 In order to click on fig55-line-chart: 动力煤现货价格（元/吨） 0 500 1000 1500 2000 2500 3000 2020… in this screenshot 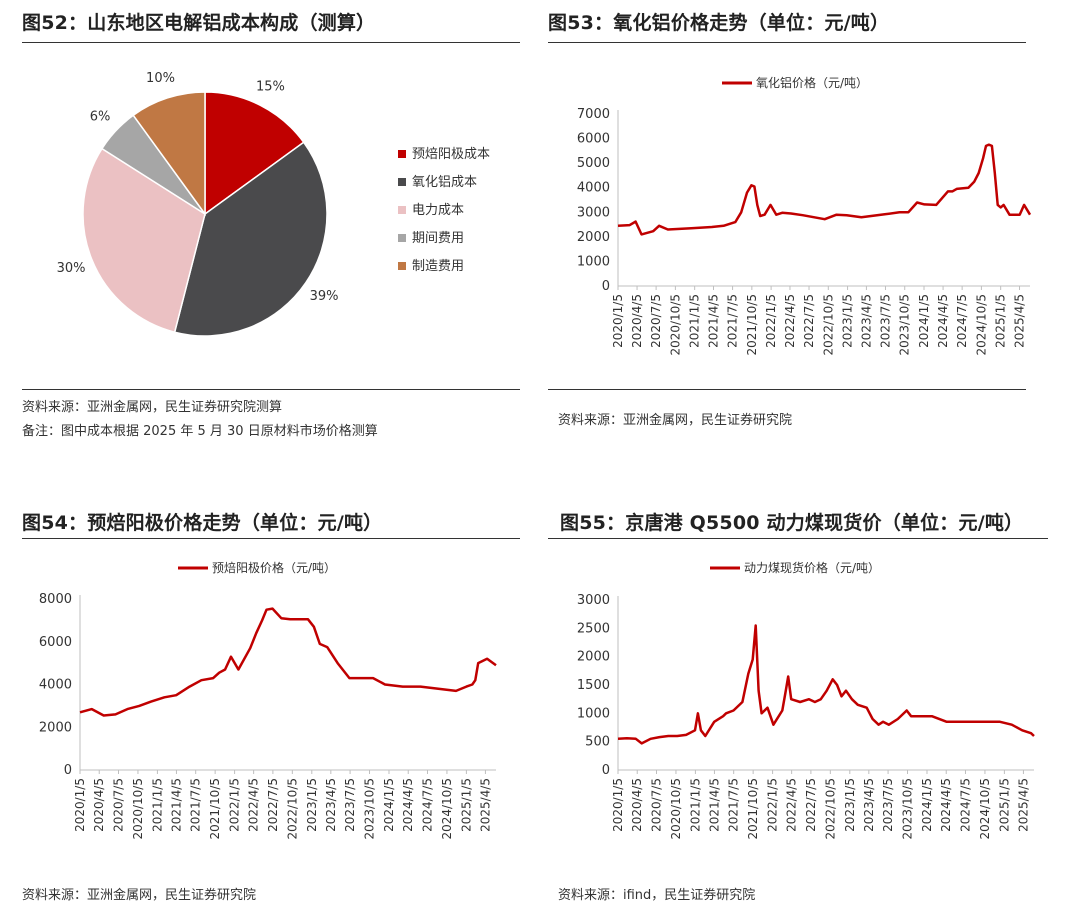, I will do `click(806, 700)`.